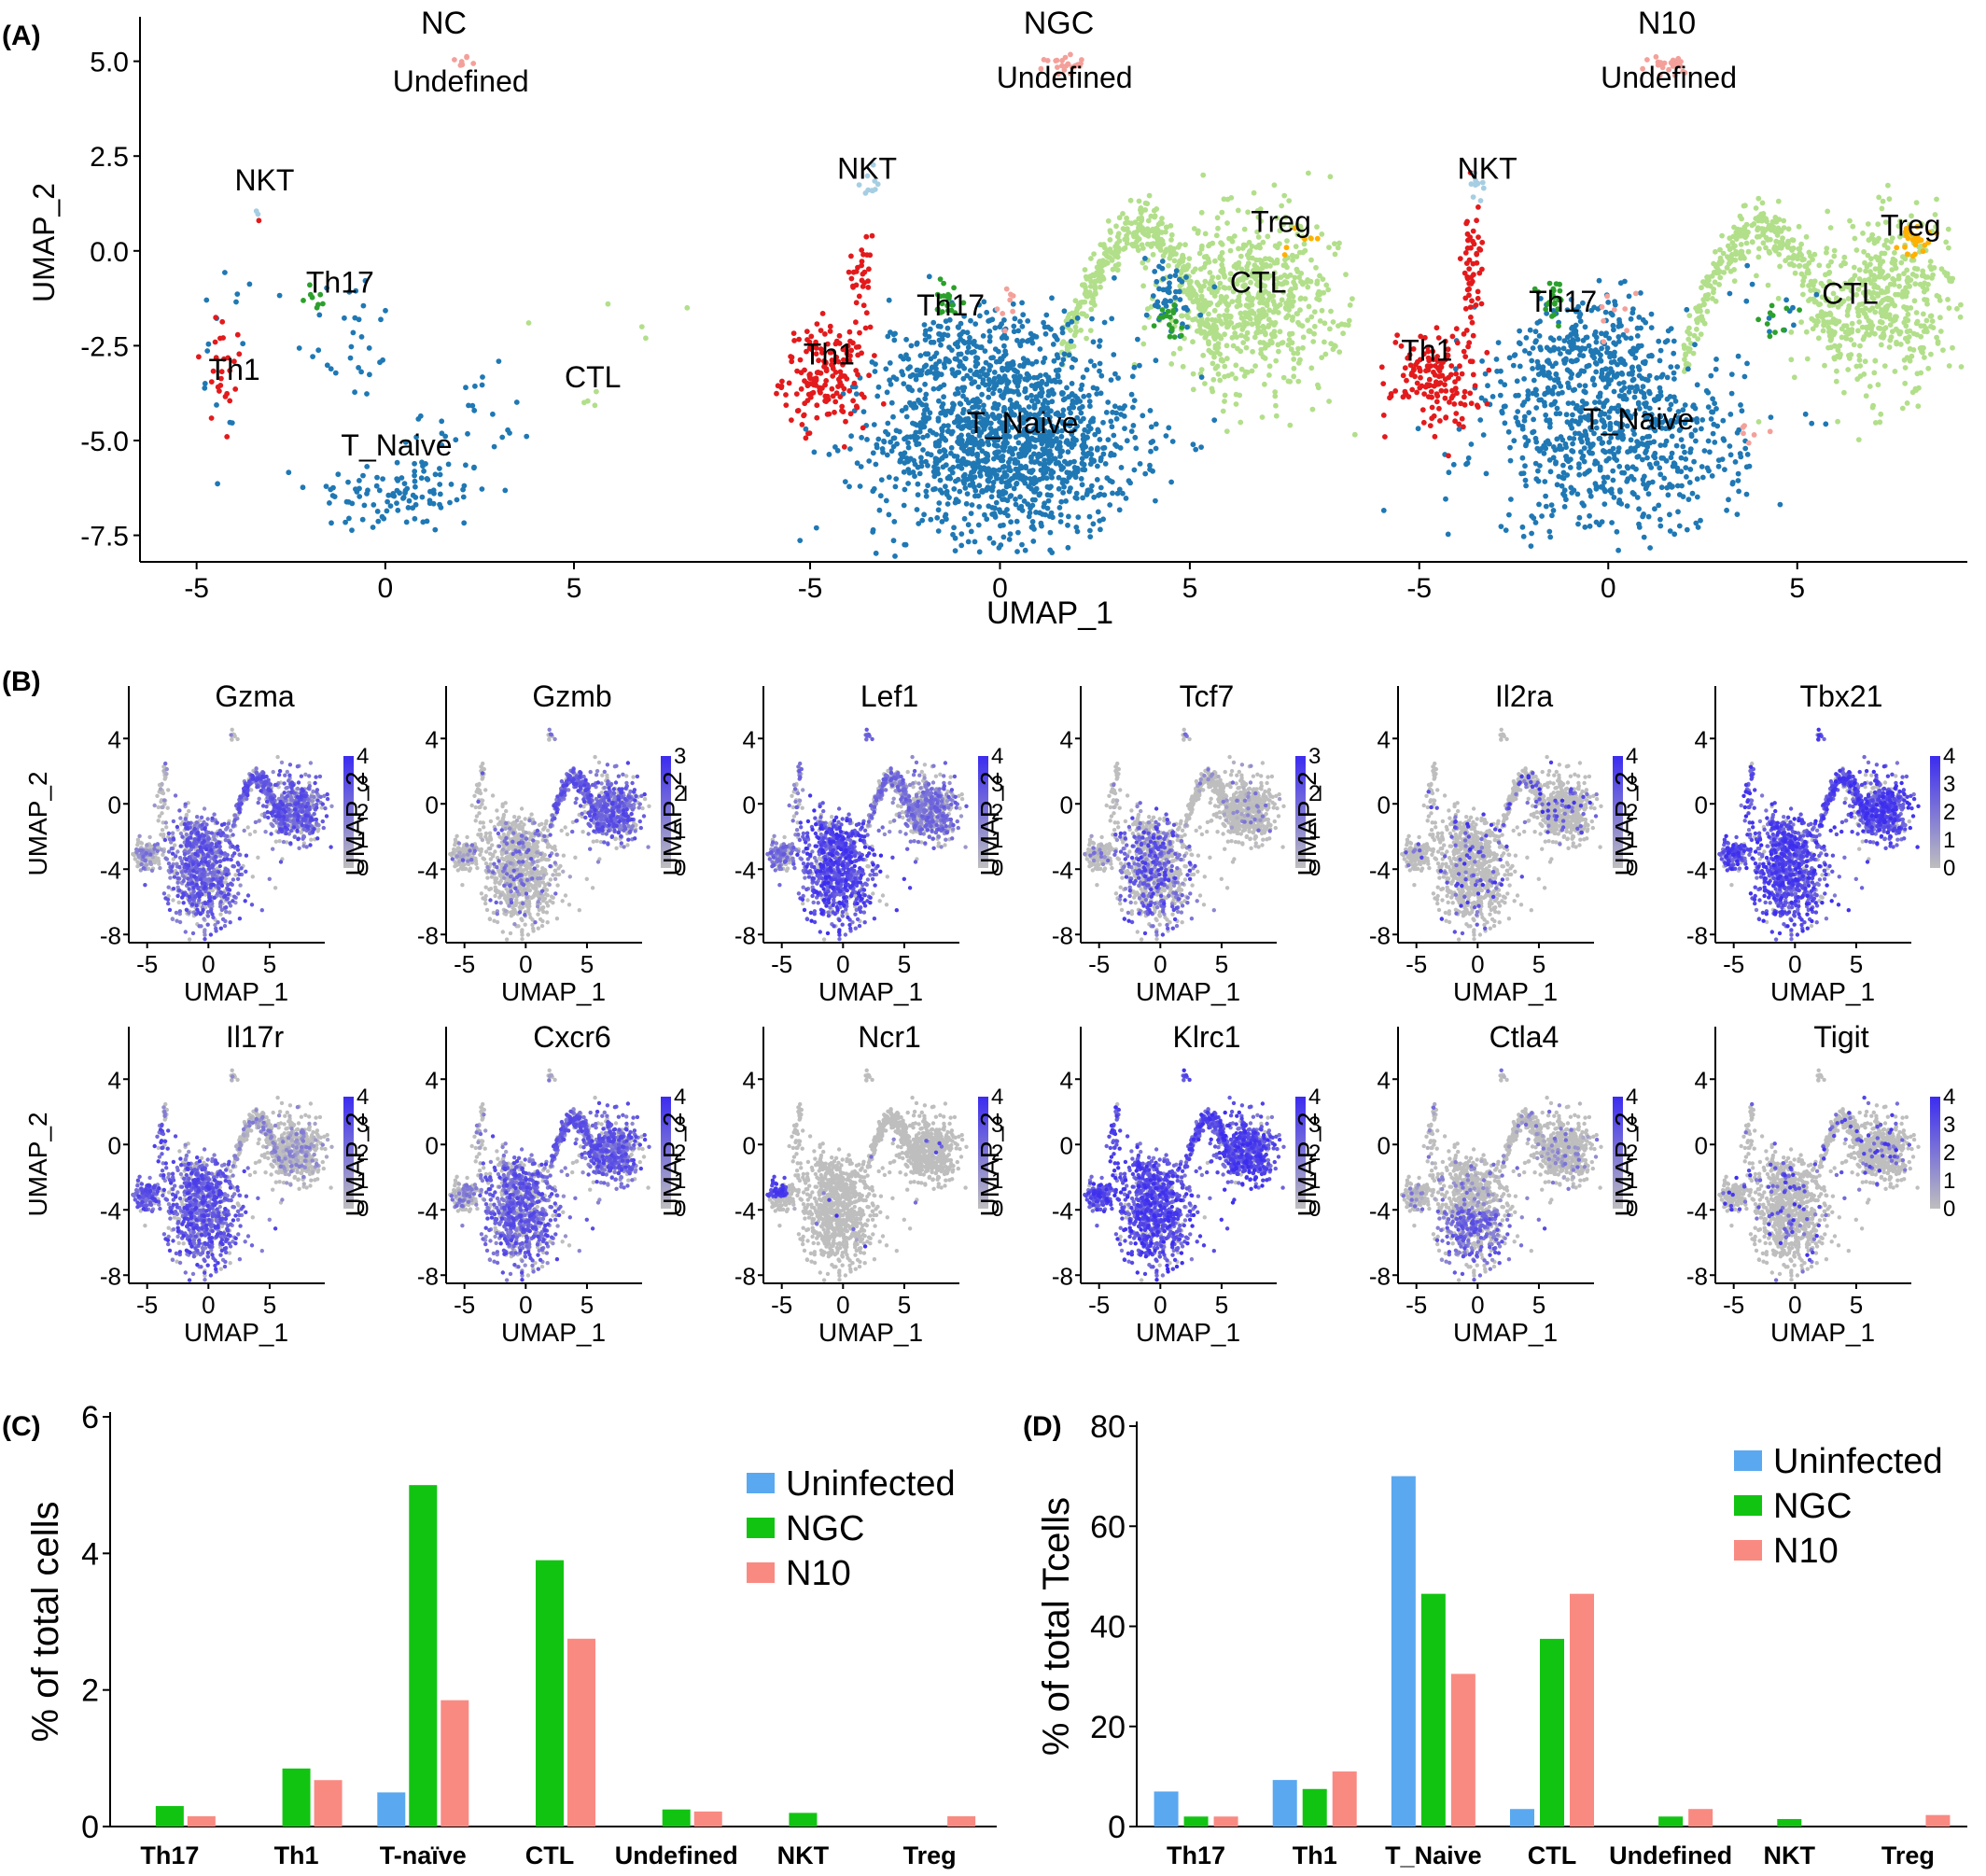  Describe the element at coordinates (951, 305) in the screenshot. I see `cluster-label: Th17` at that location.